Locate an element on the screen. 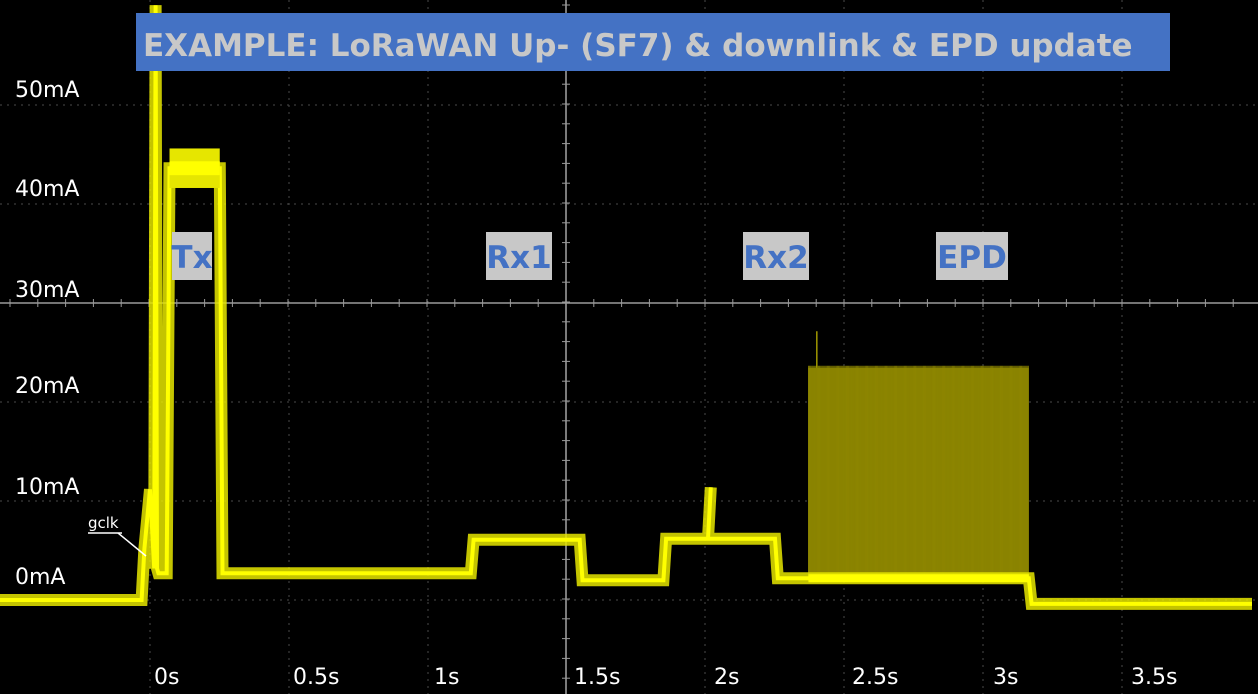 This screenshot has height=694, width=1258. phase-labels: Tx Rx1 Rx2 EPD is located at coordinates (589, 256).